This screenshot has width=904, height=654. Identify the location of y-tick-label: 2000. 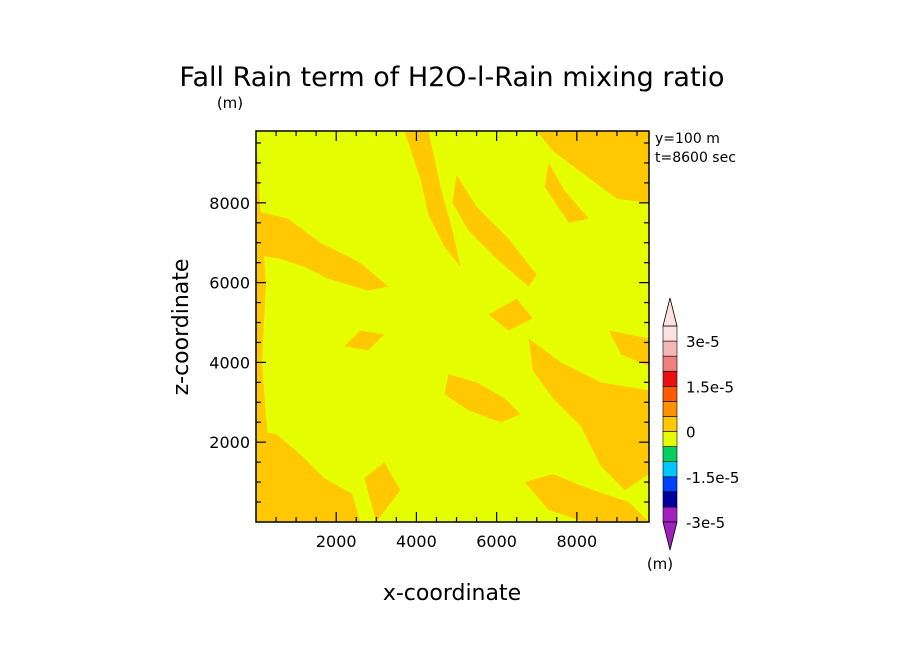
(229, 442).